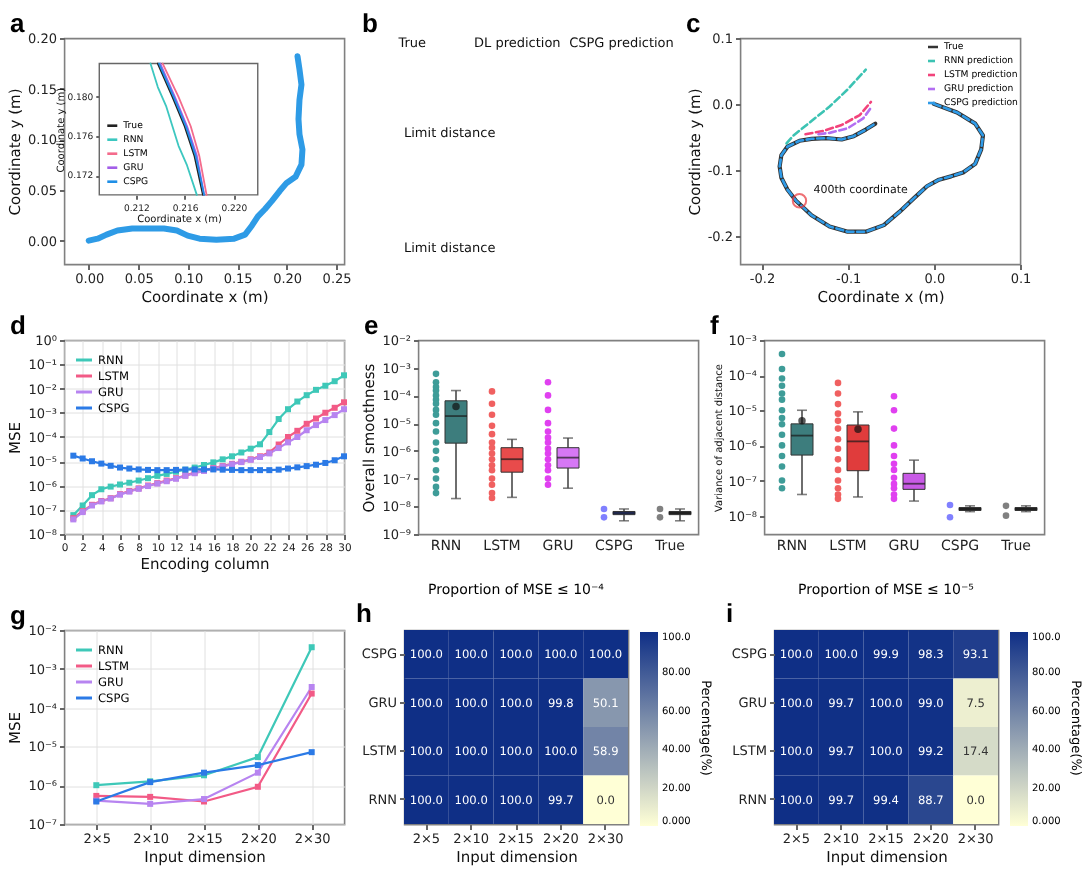 Image resolution: width=1092 pixels, height=878 pixels. I want to click on chart-title: e, so click(371, 325).